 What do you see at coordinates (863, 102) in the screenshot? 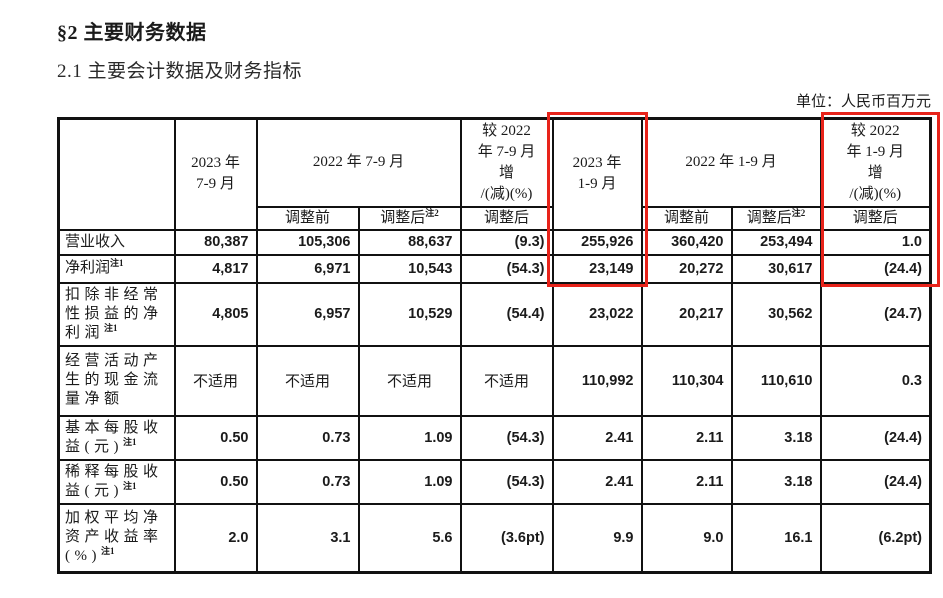
I see `unit-note: 单位：人民币百万元` at bounding box center [863, 102].